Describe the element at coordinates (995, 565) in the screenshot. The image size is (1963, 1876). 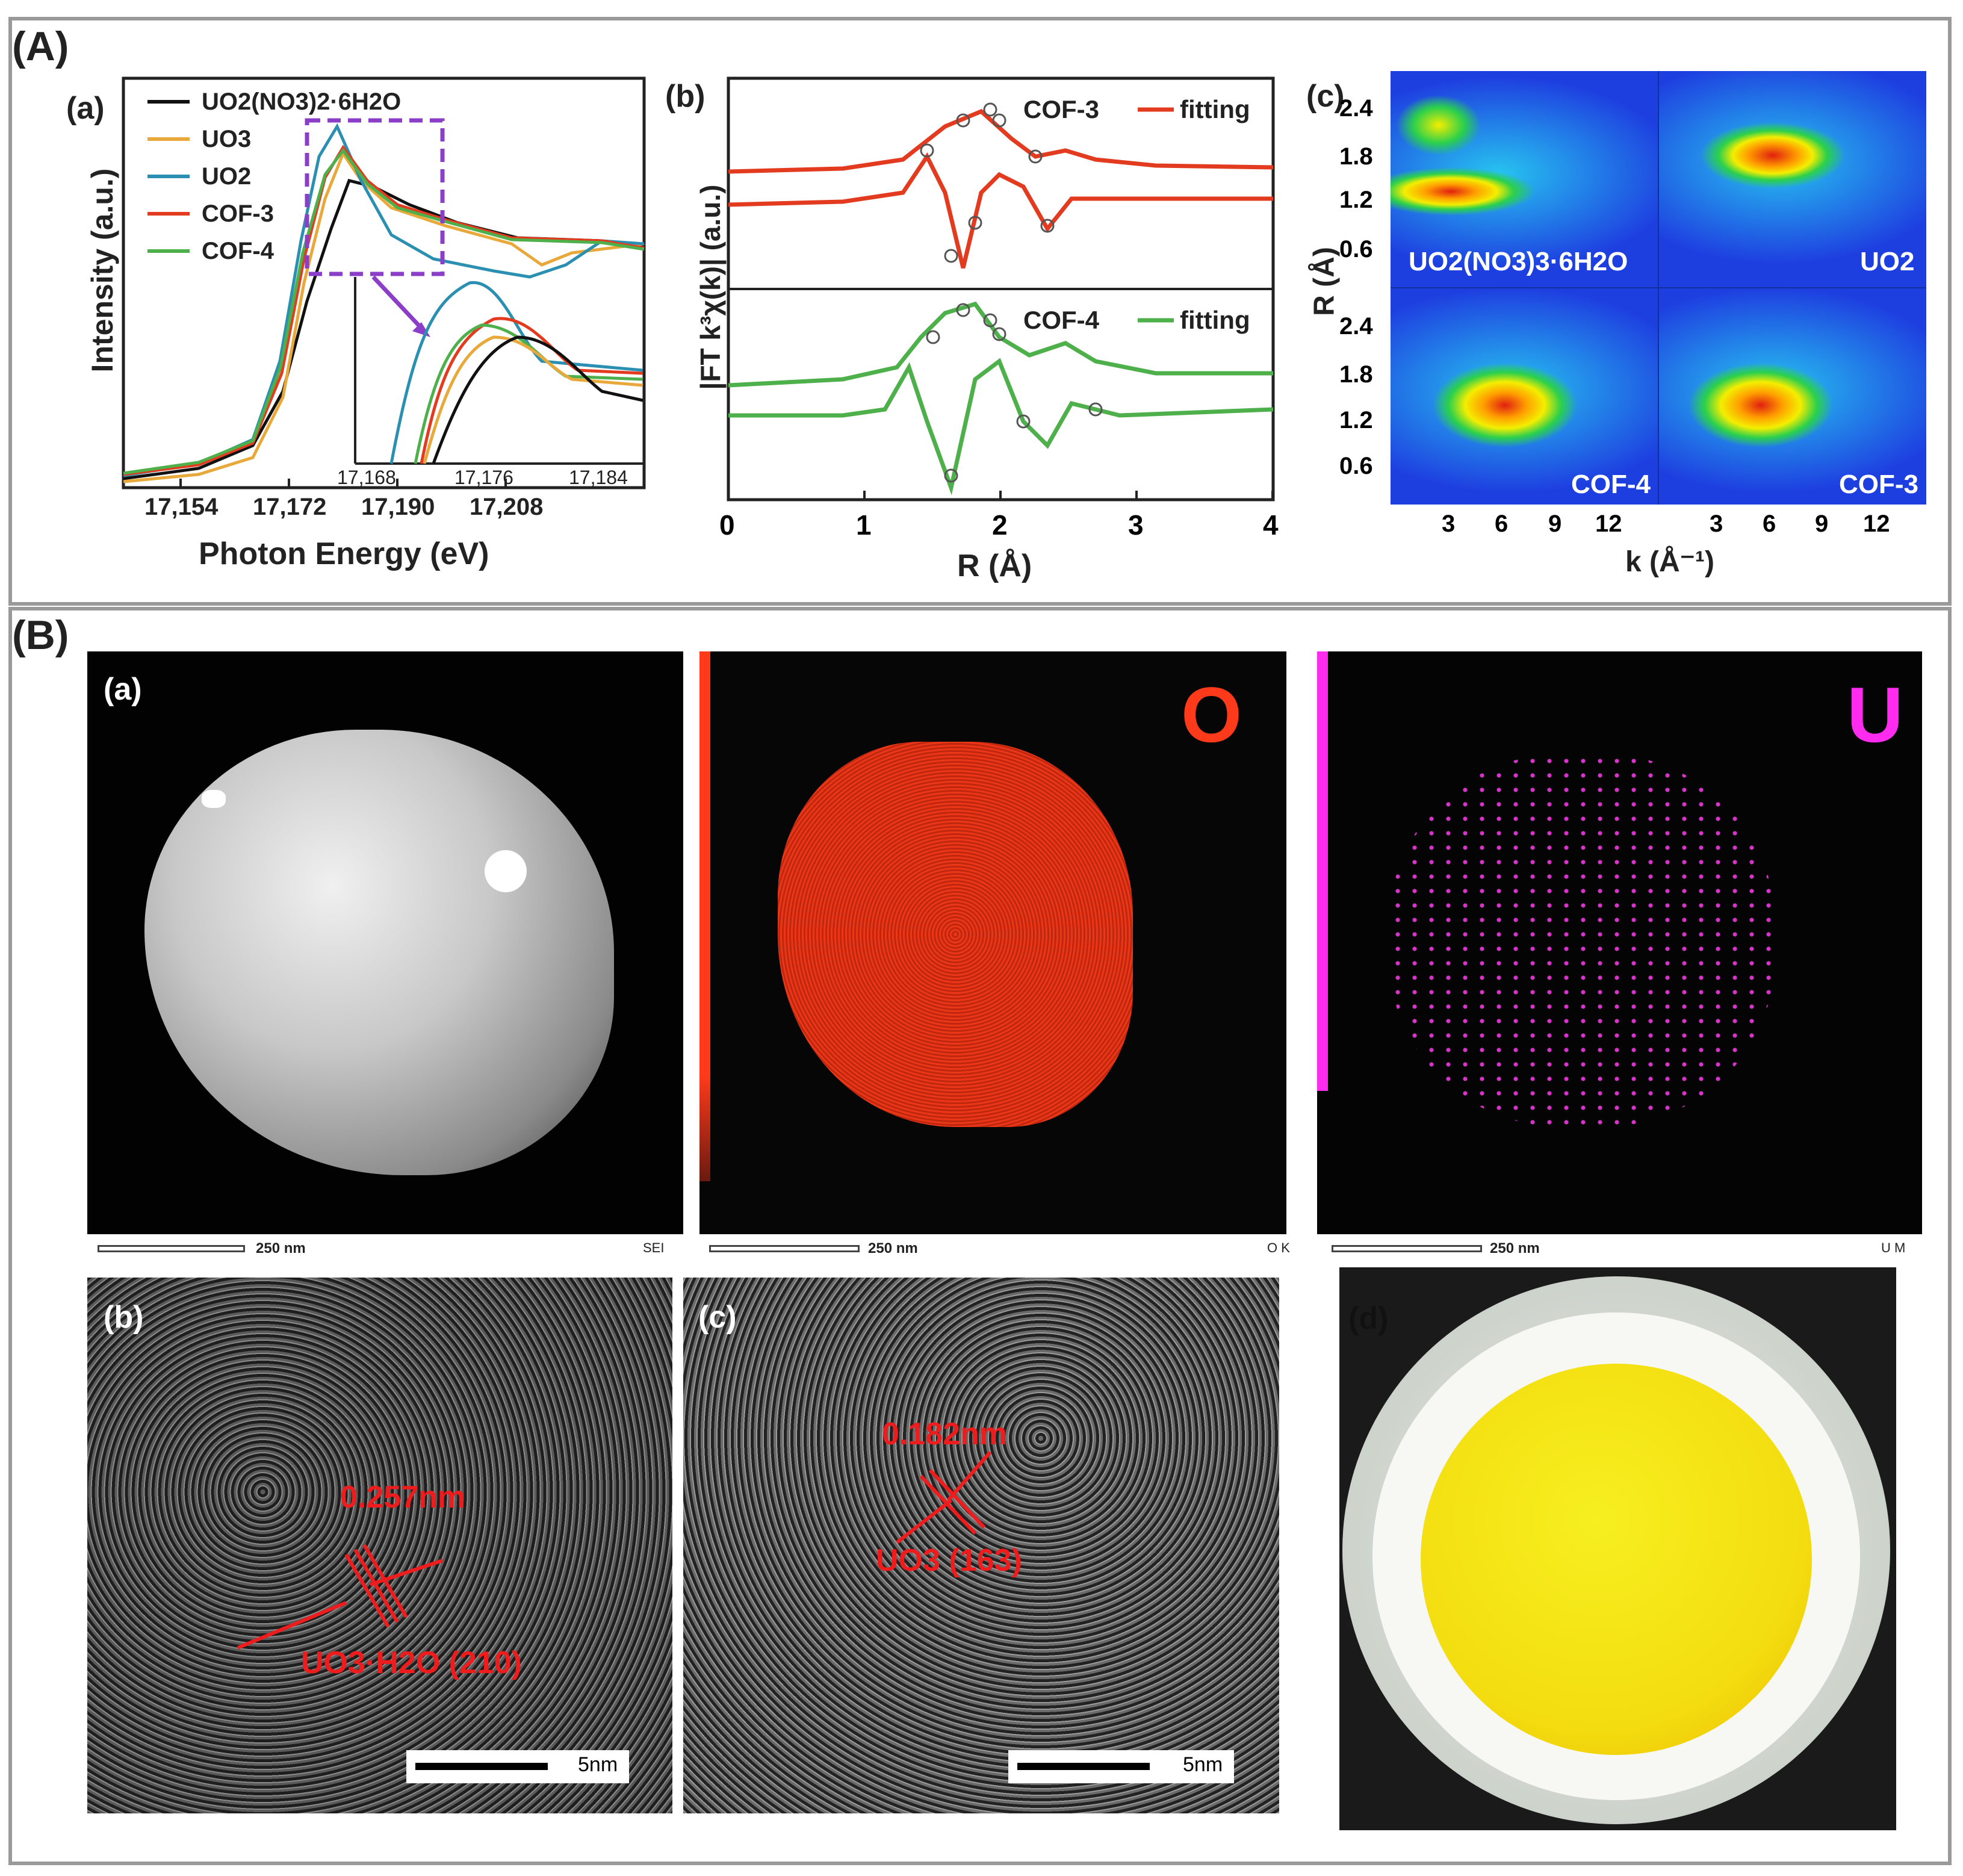
I see `ft-xlabel: R (Å)` at that location.